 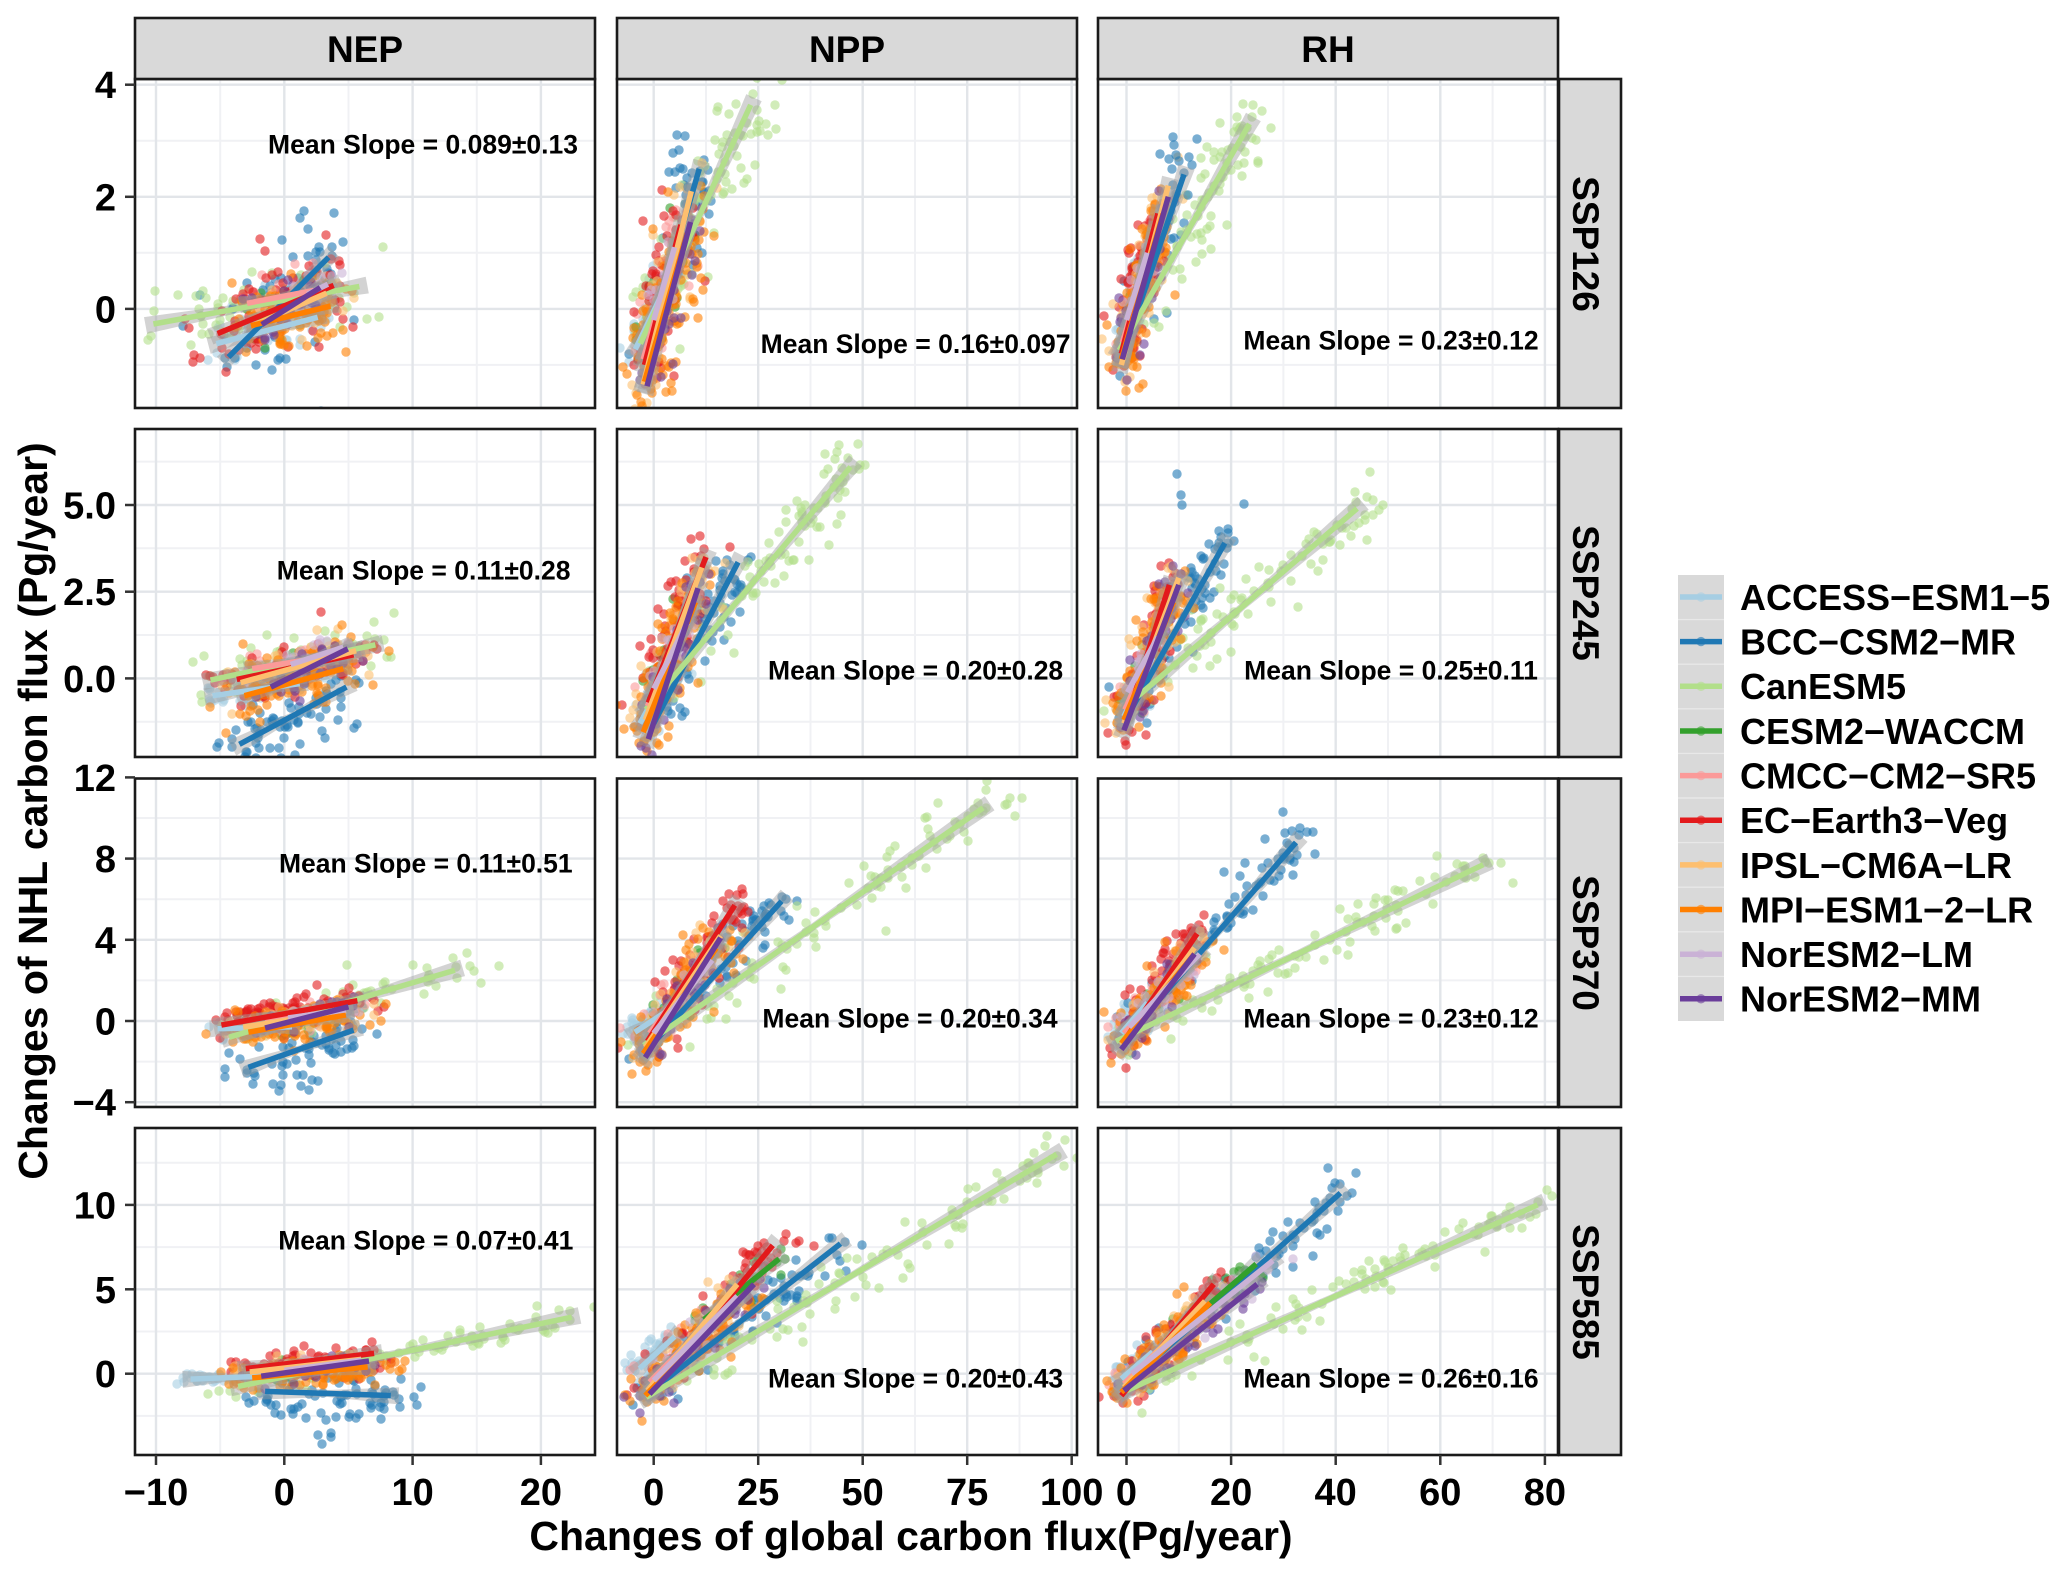 I want to click on svg-text: Mean Slope = 0.11±0.51, so click(x=426, y=864).